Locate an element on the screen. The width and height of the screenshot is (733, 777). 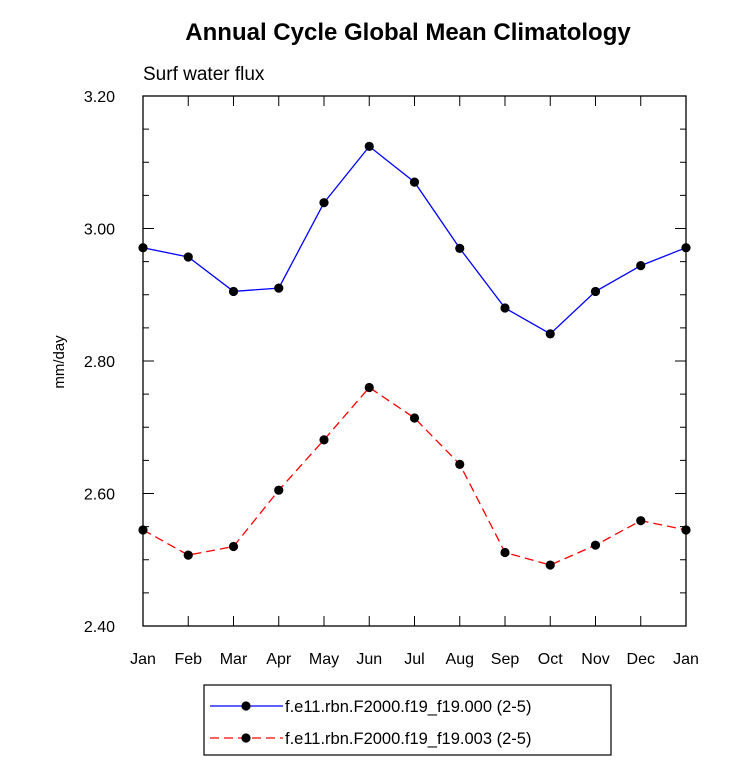
x-tick-label: Apr is located at coordinates (279, 659).